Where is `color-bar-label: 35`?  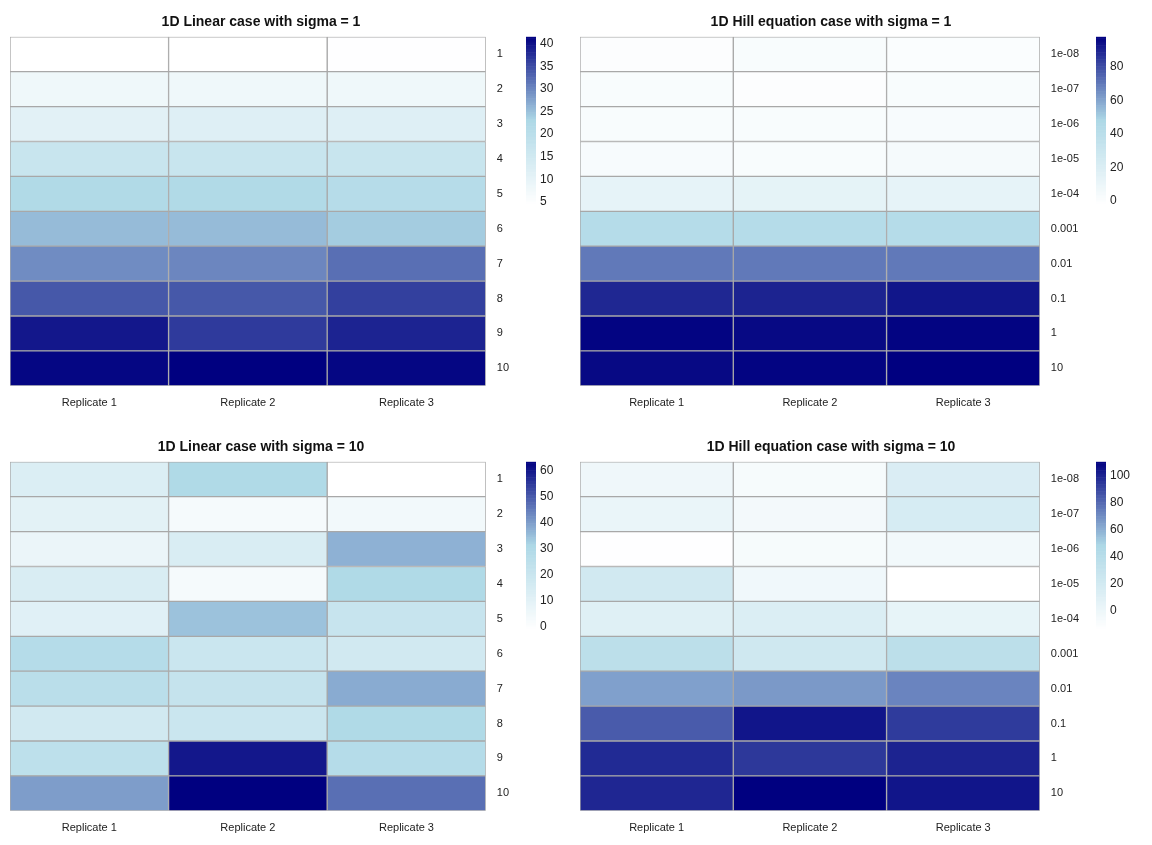
color-bar-label: 35 is located at coordinates (547, 65).